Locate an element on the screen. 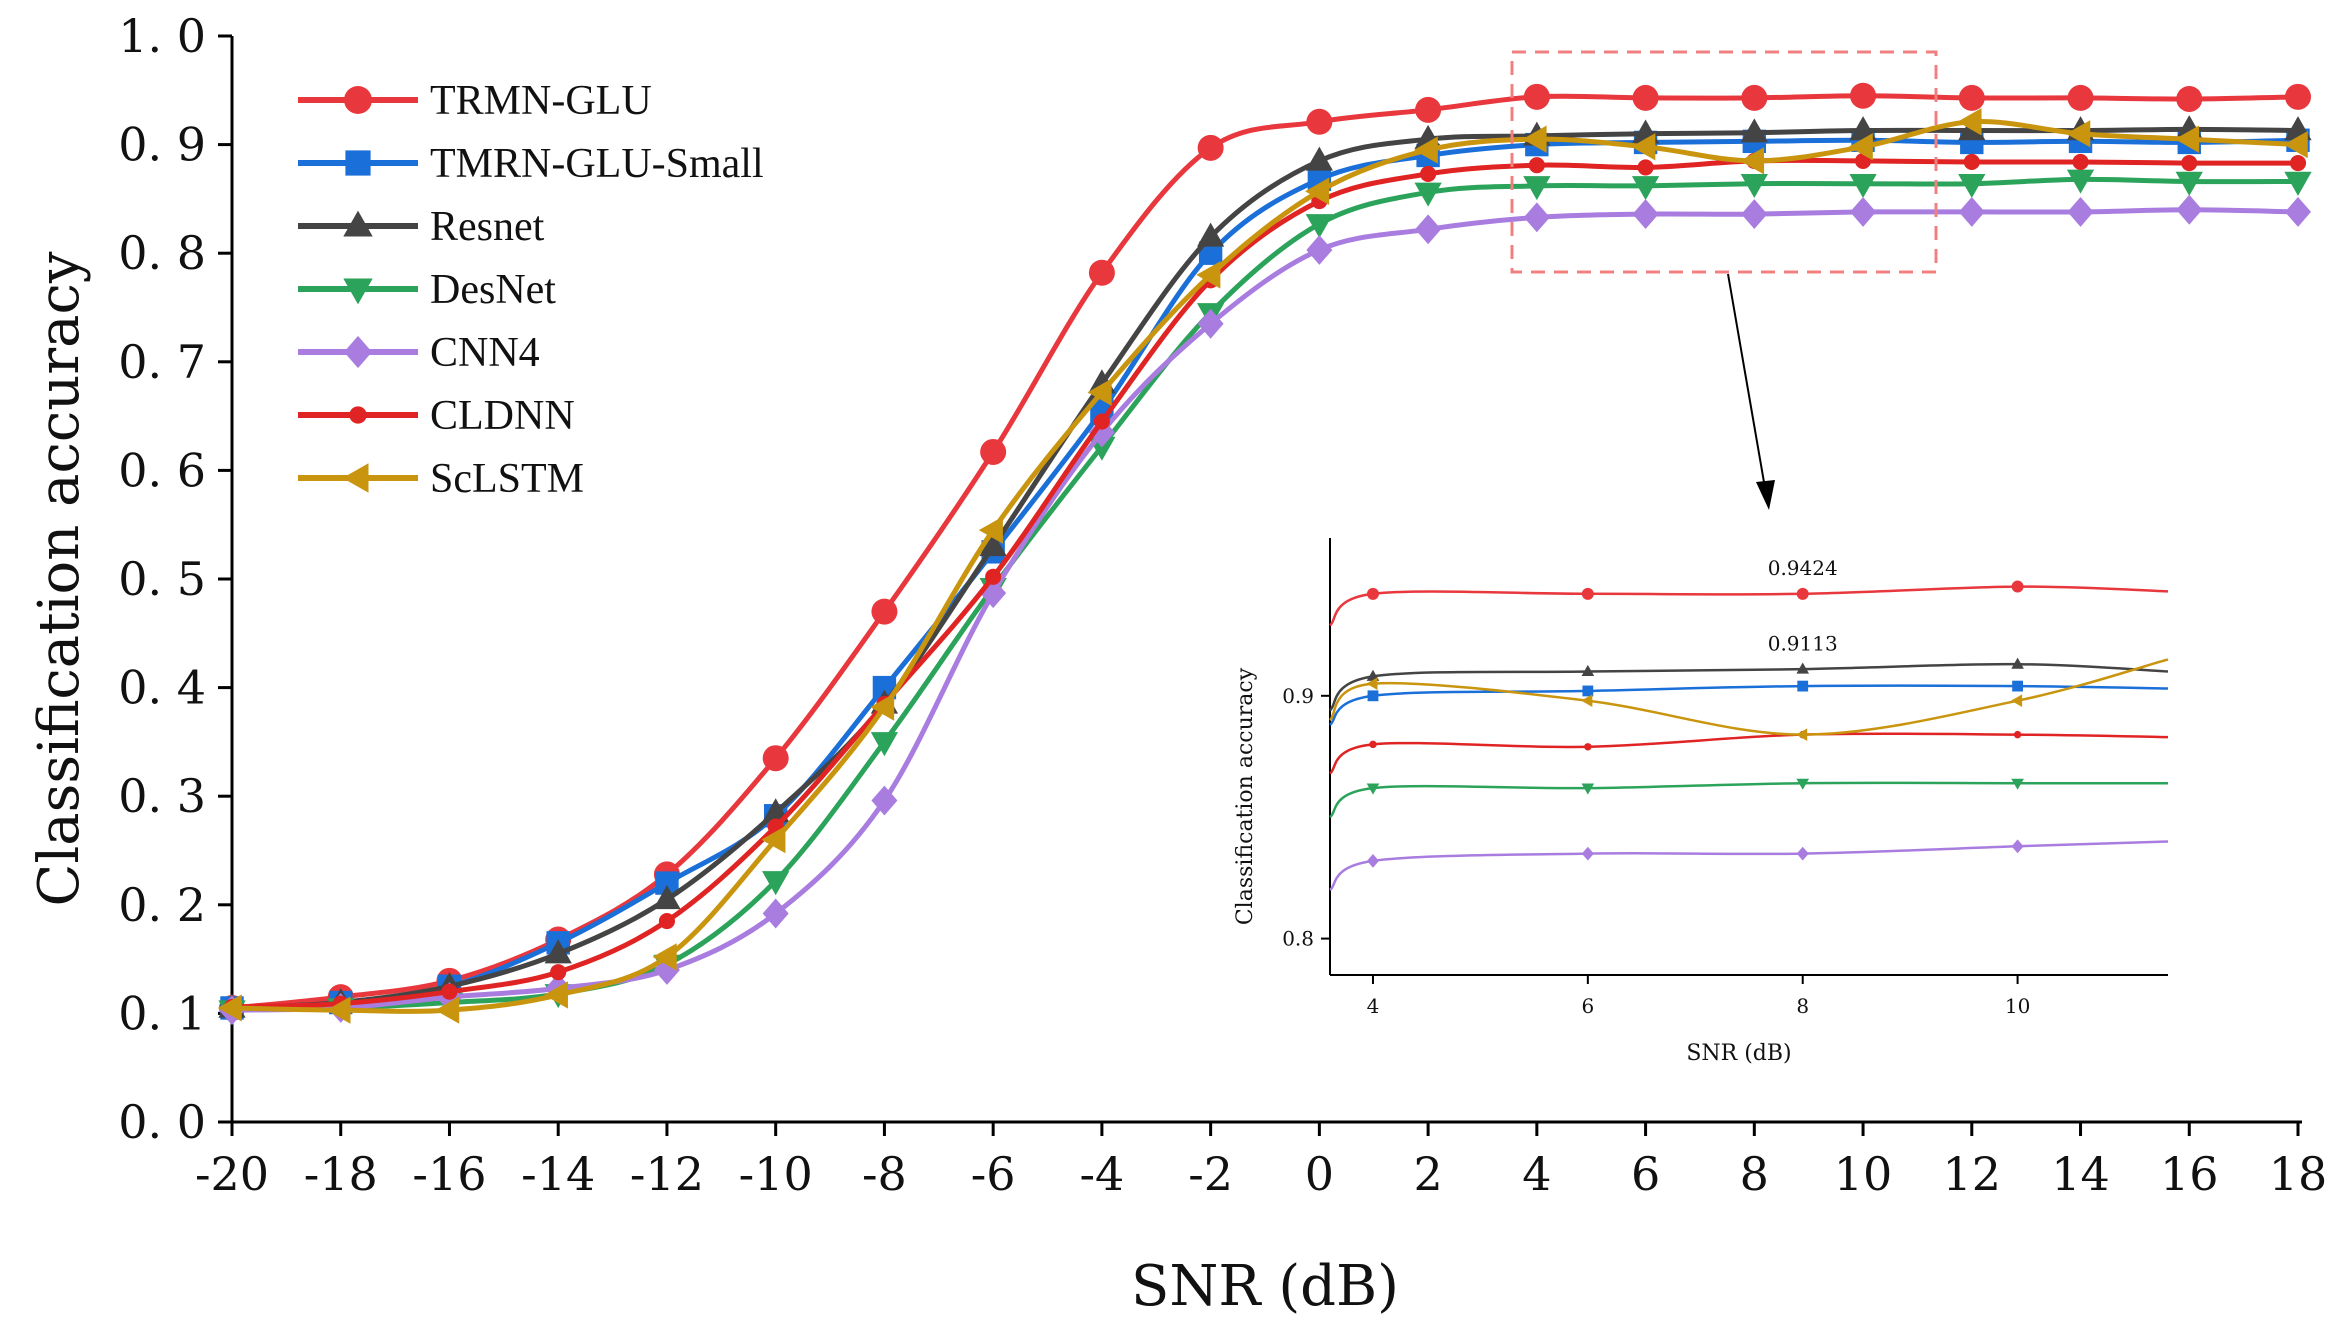 This screenshot has height=1333, width=2338. inset-series-line-trmn-glu is located at coordinates (1749, 606).